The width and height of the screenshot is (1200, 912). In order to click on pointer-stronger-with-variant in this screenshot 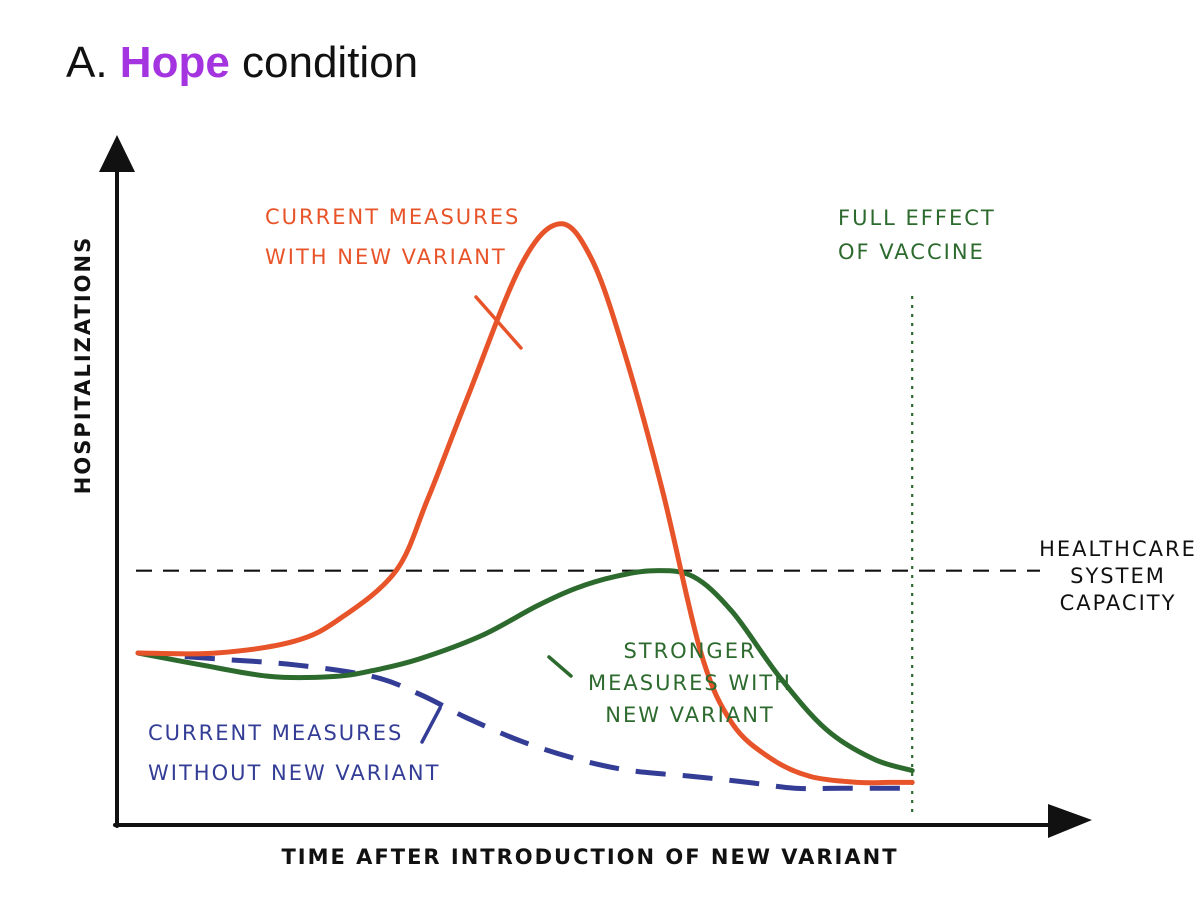, I will do `click(560, 666)`.